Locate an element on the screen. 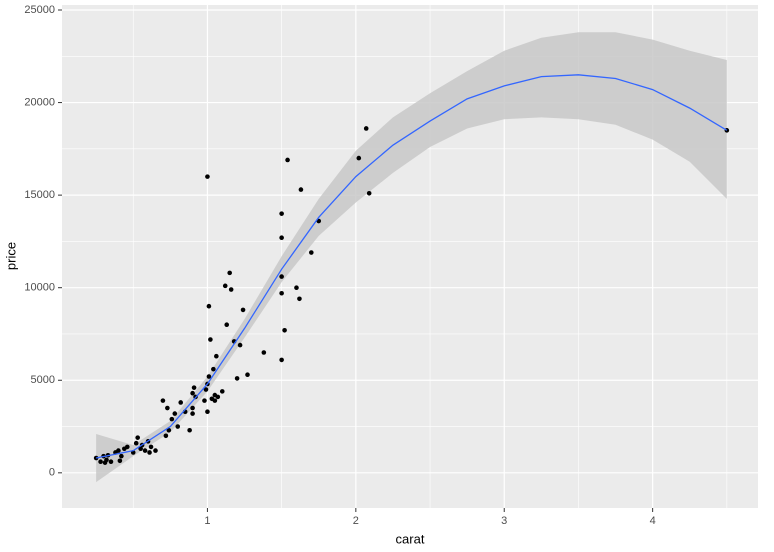  y-tick-label: 25000 is located at coordinates (39, 10).